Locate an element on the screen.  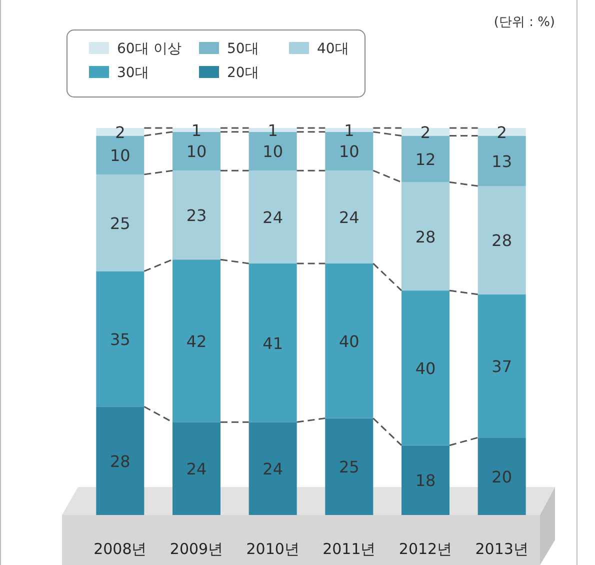
x-tick-label: 2011년 is located at coordinates (349, 549).